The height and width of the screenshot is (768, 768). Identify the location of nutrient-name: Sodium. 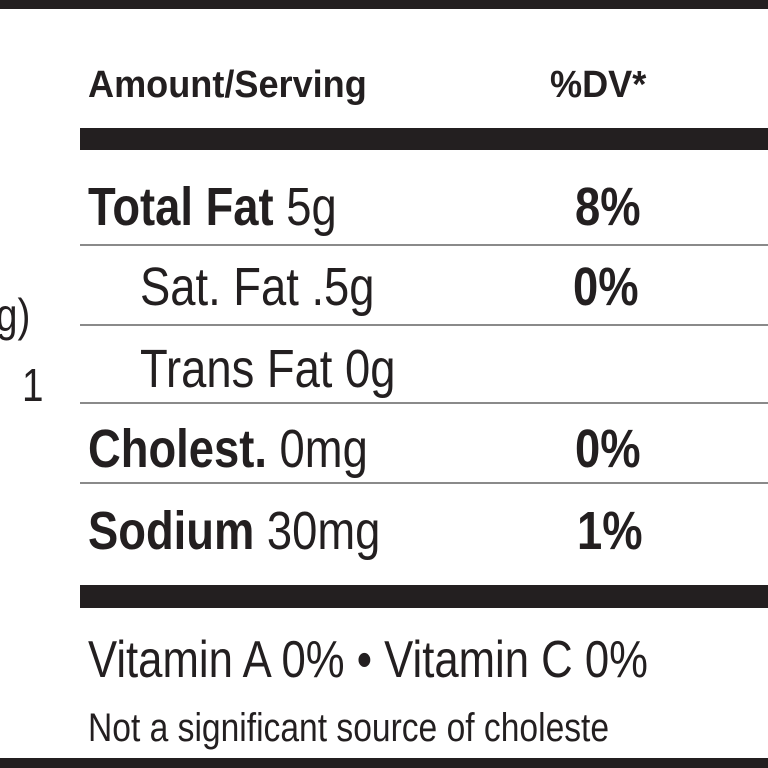
(171, 531).